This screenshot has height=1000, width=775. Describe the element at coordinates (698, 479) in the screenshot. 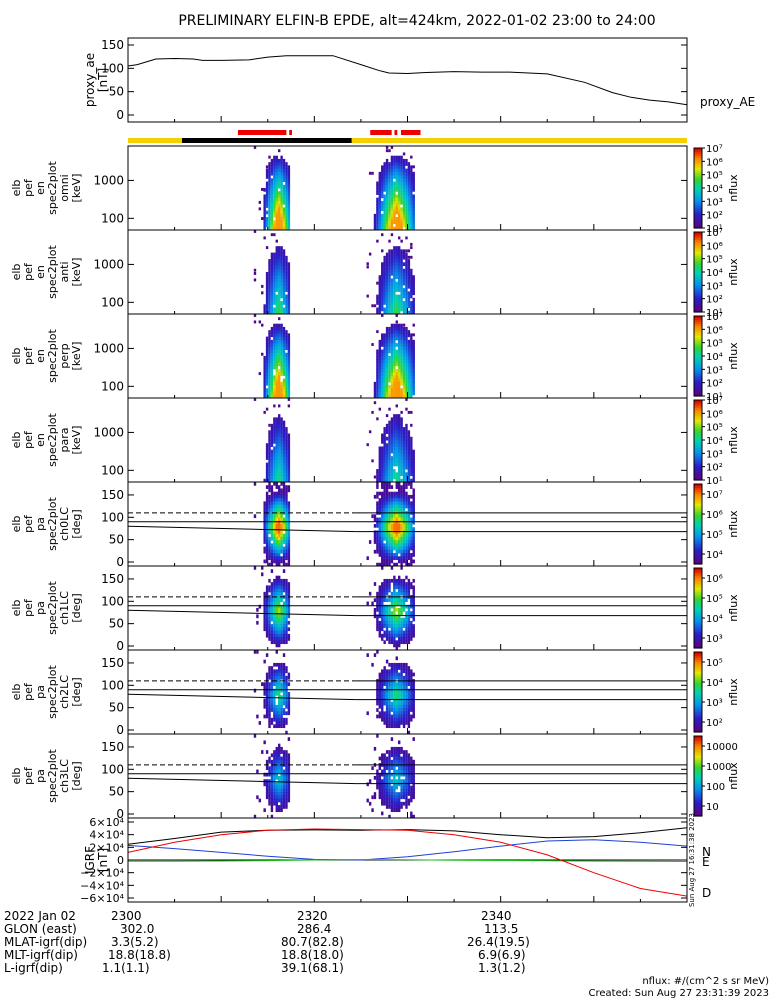

I see `spec_para-cbar-cell` at that location.